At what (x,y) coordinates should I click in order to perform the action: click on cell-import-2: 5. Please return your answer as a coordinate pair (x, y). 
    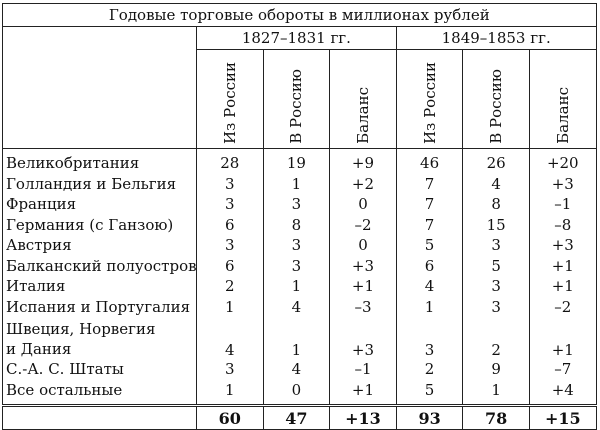
    Looking at the image, I should click on (496, 265).